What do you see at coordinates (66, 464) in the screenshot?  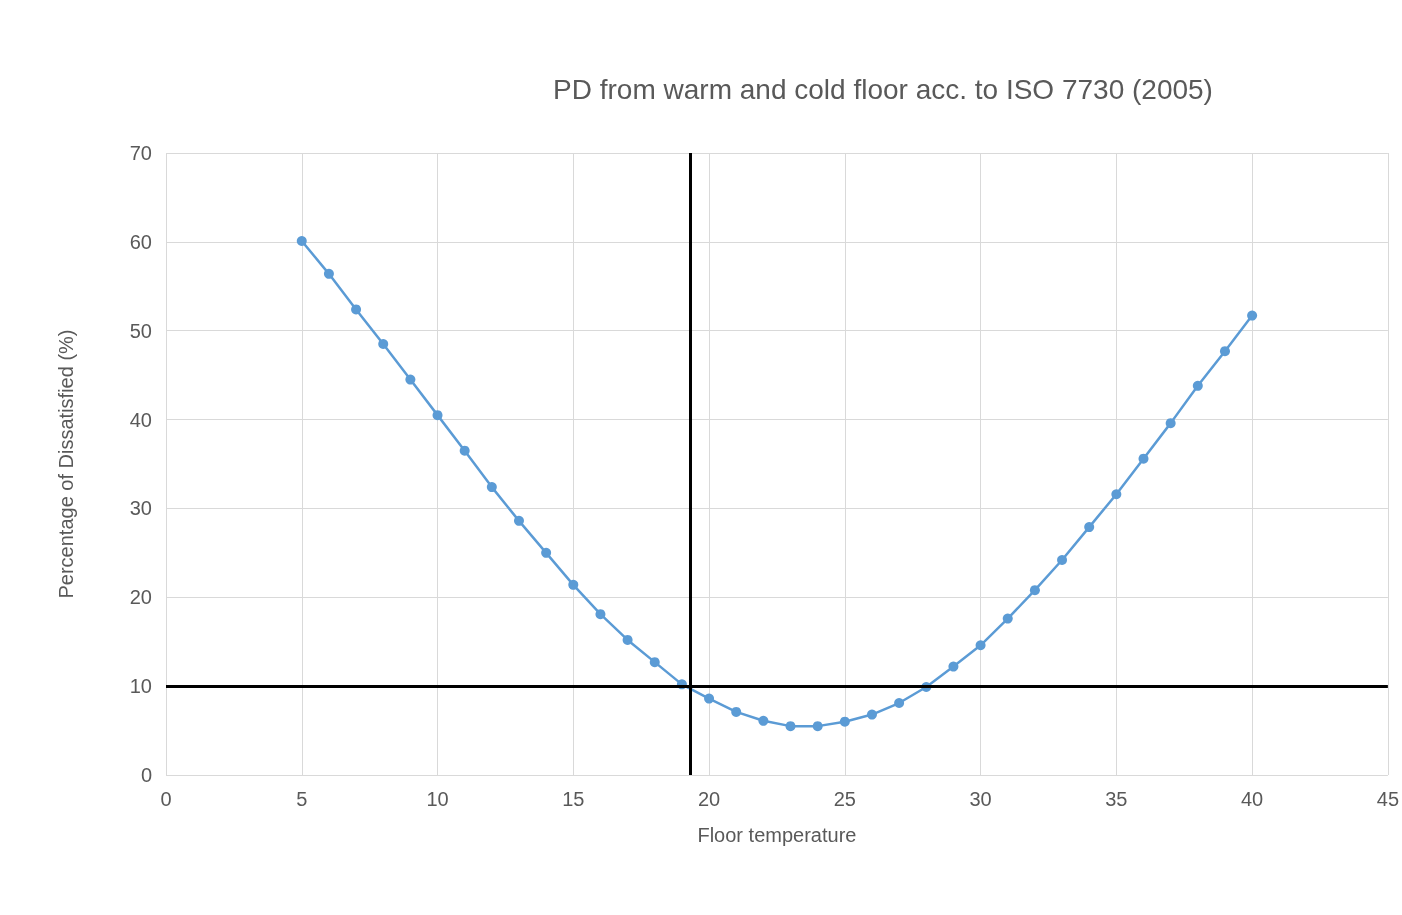 I see `y-axis-title: Percentage of Dissatisfied (%)` at bounding box center [66, 464].